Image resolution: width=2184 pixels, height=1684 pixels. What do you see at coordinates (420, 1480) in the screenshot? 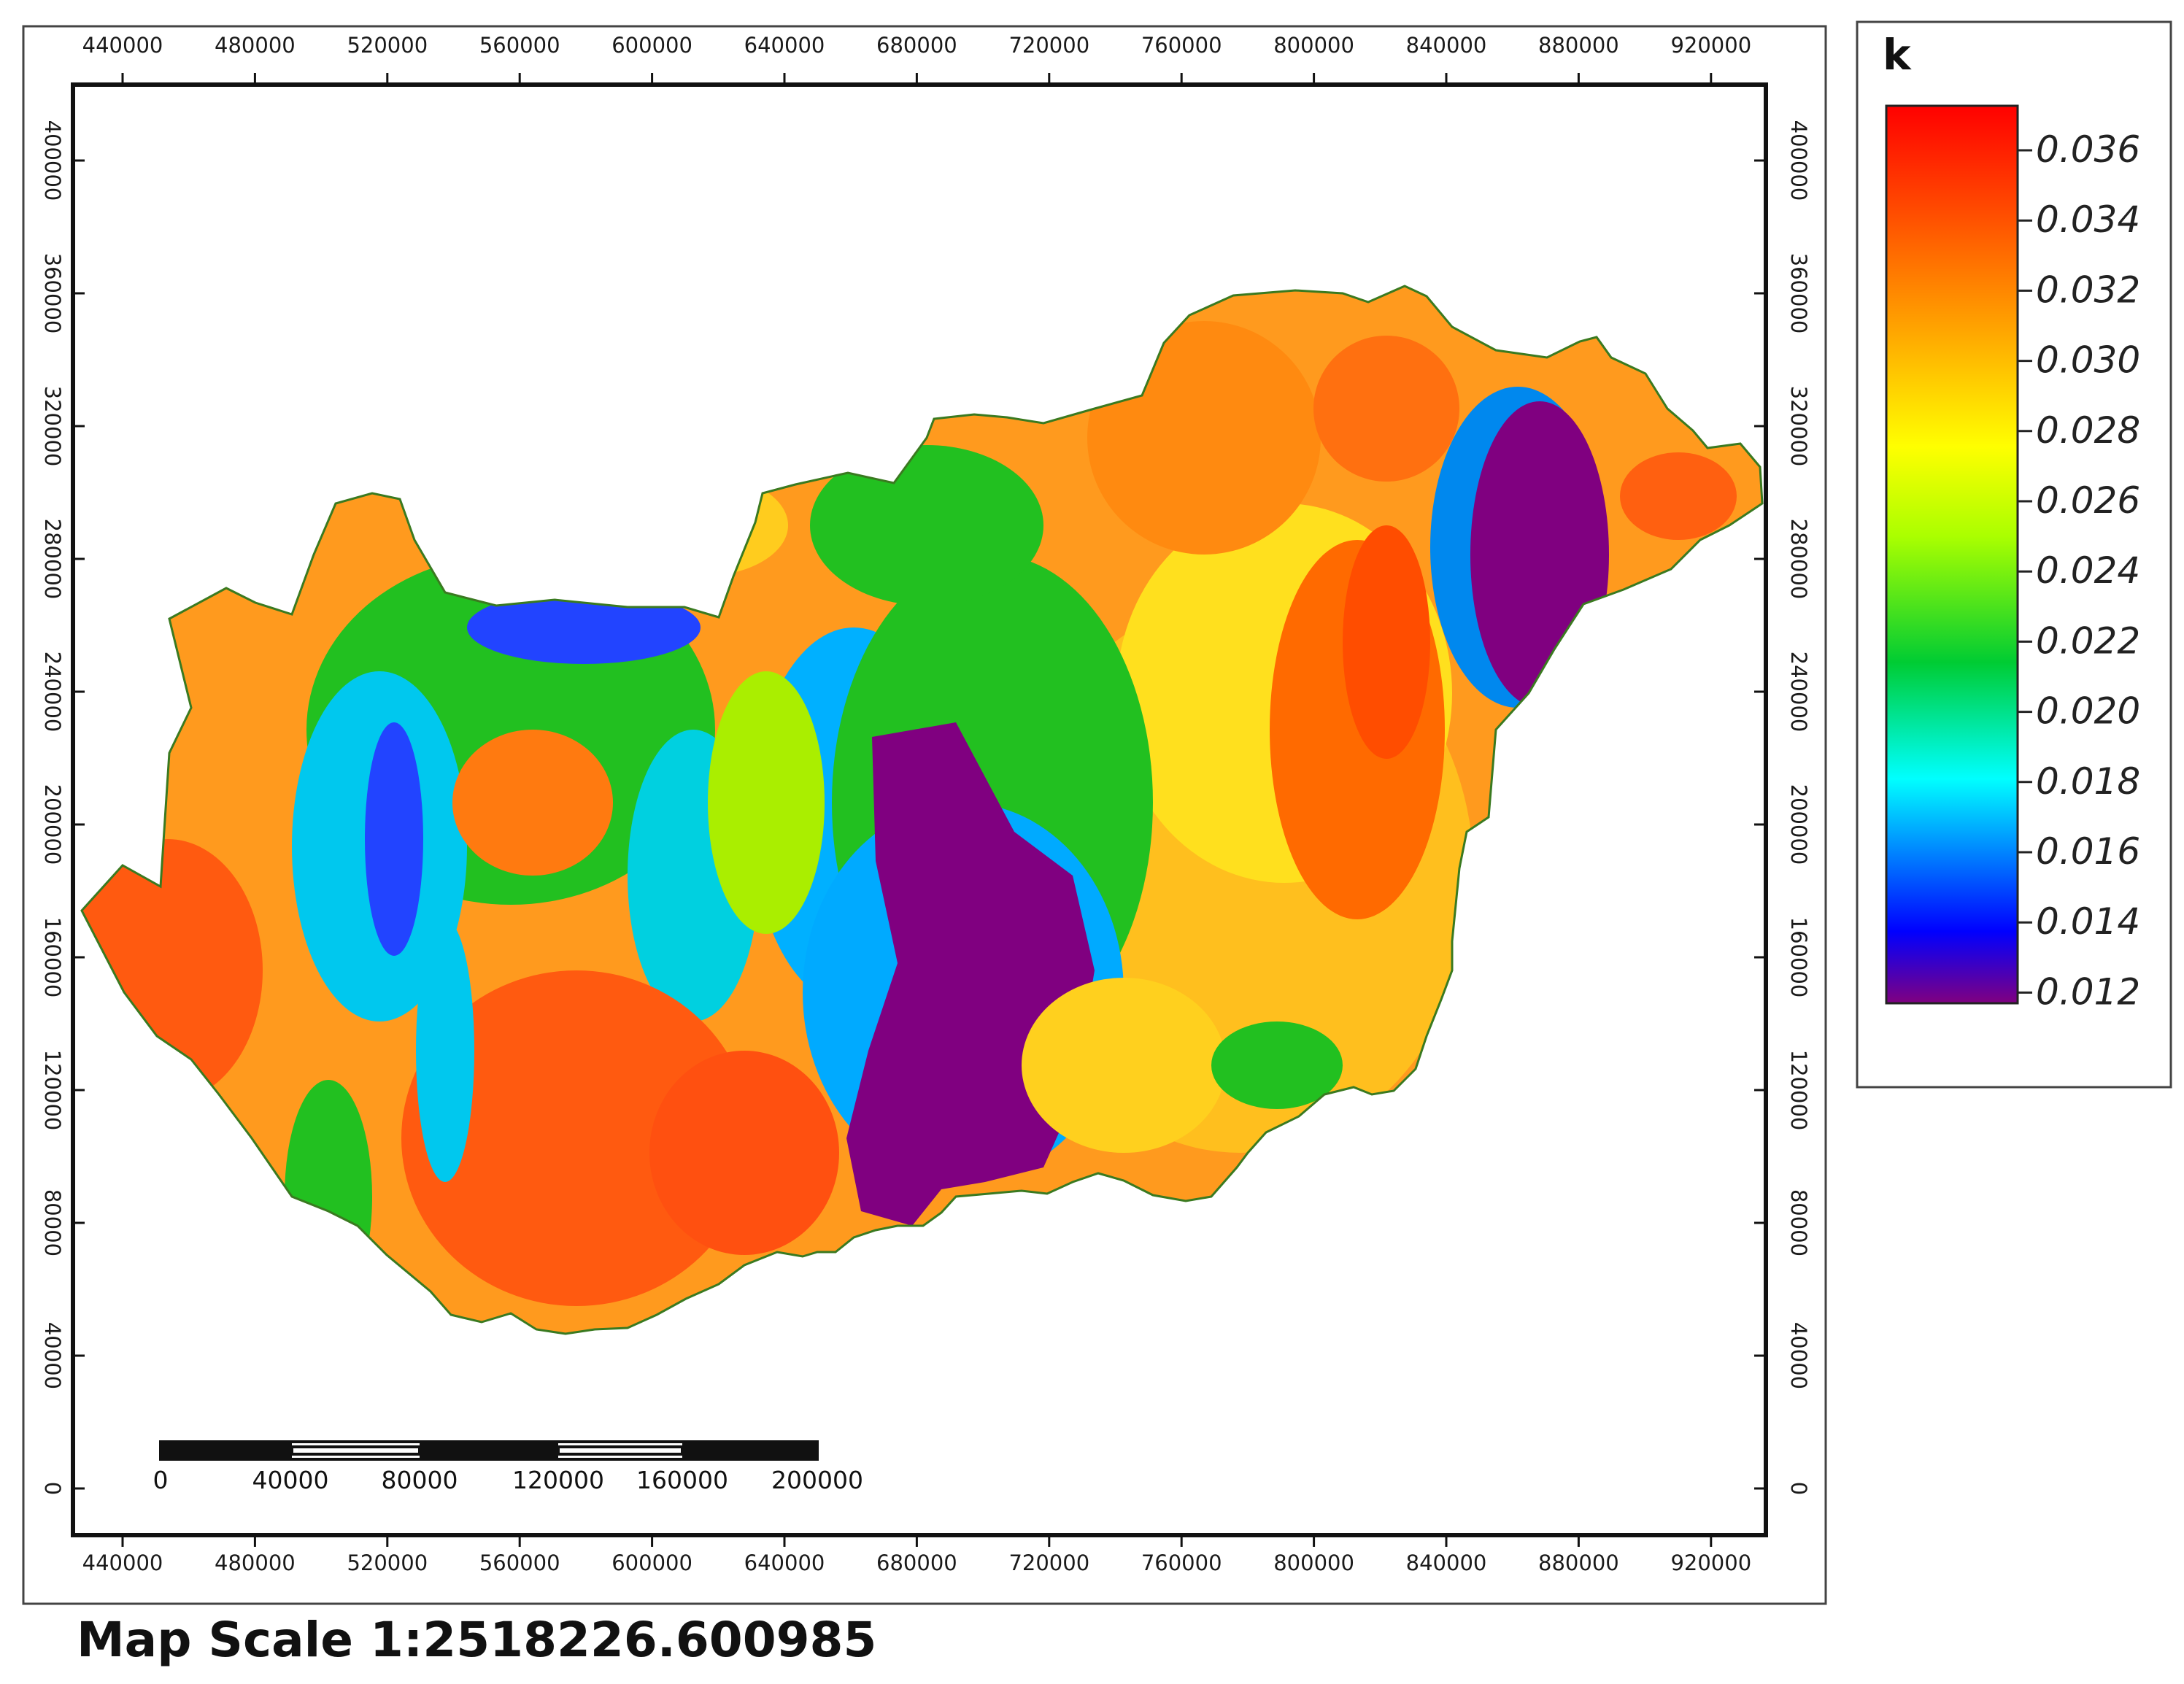
I see `scale-bar-label: 80000` at bounding box center [420, 1480].